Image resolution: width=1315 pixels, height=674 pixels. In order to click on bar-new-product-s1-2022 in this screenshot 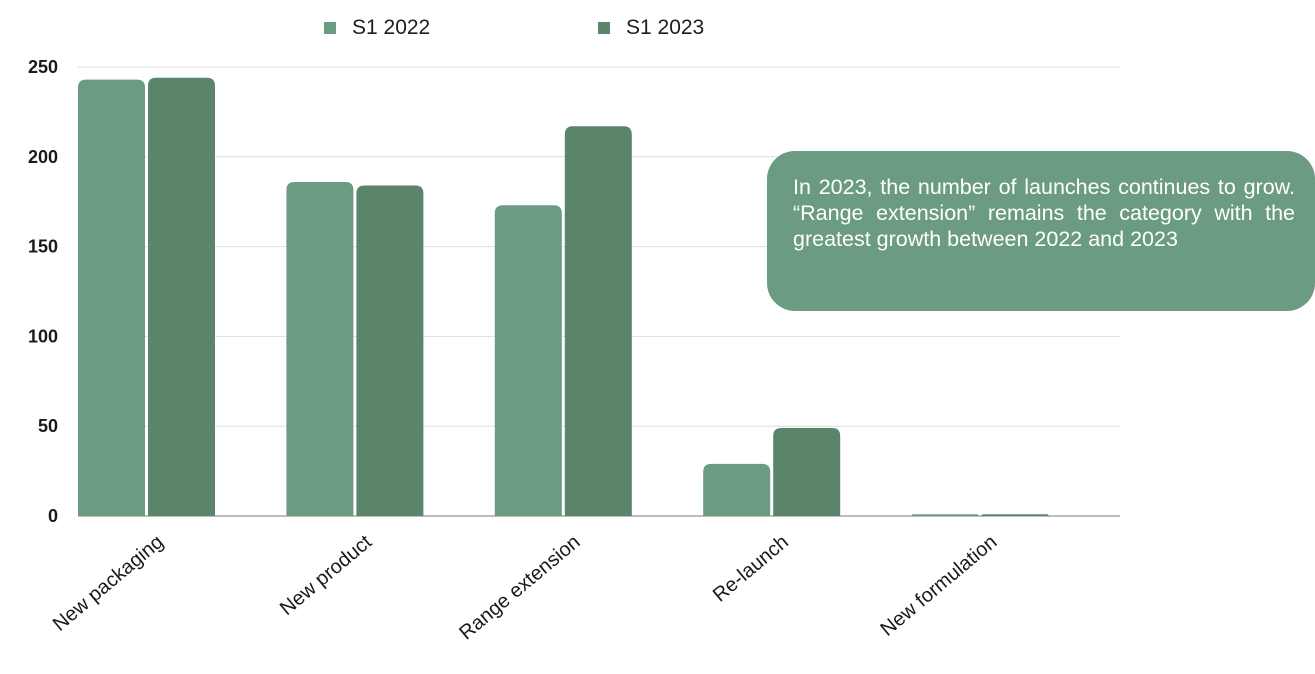, I will do `click(320, 348)`.